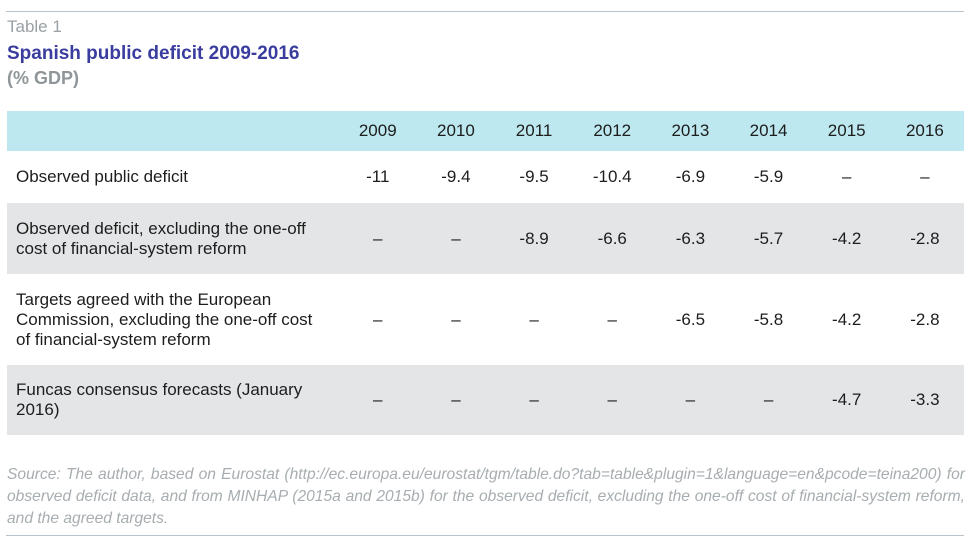 The image size is (969, 543). What do you see at coordinates (43, 78) in the screenshot?
I see `table-unit-subtitle: (% GDP)` at bounding box center [43, 78].